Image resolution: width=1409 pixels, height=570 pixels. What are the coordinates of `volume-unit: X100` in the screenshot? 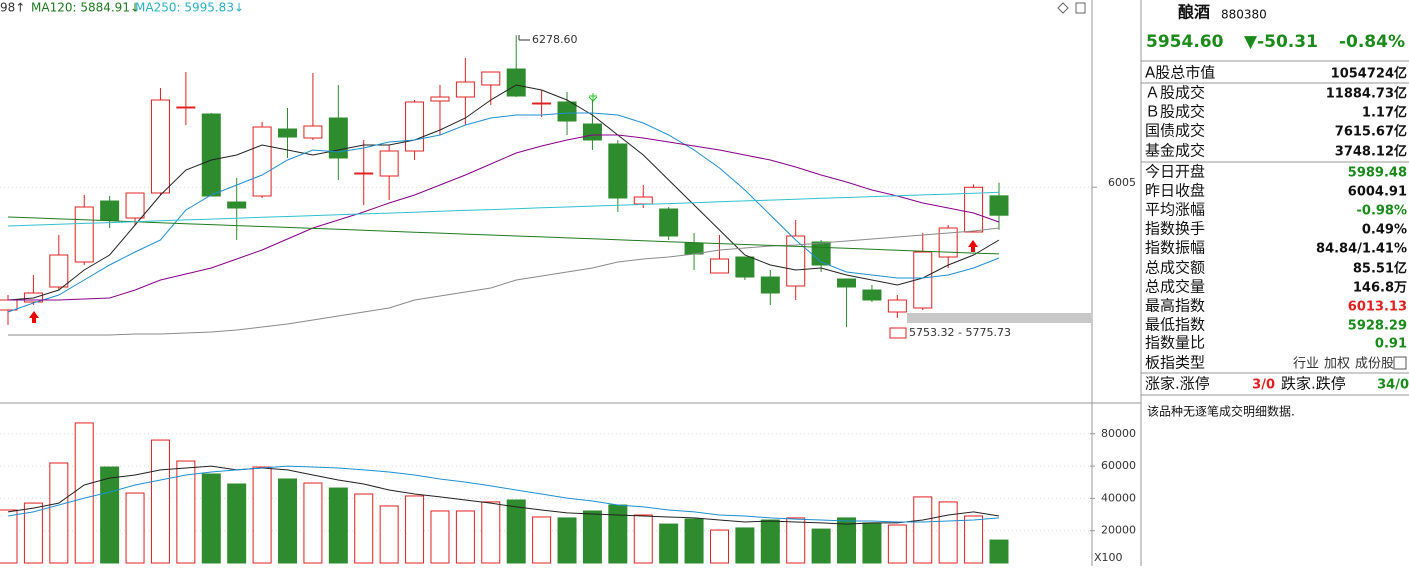 It's located at (1108, 557).